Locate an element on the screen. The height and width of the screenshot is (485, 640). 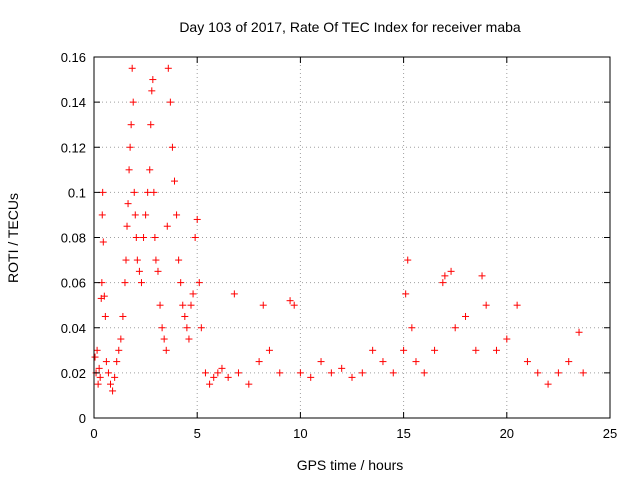
y-tick-label: 0.12 is located at coordinates (73, 147).